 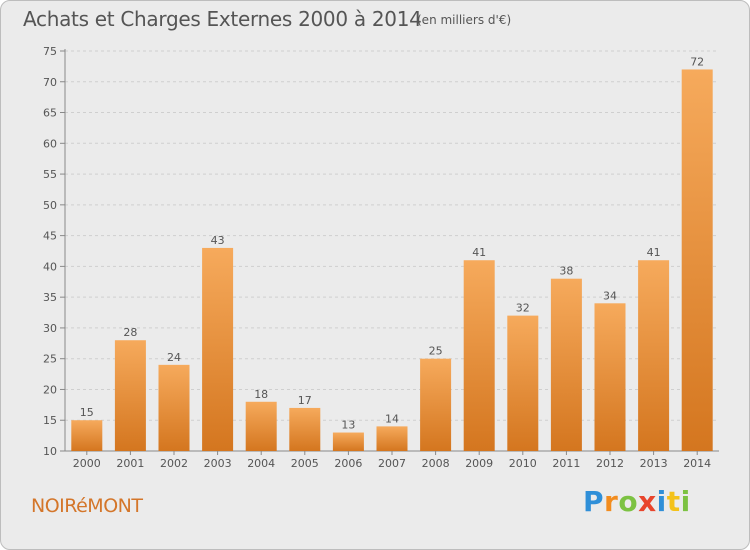 What do you see at coordinates (610, 295) in the screenshot?
I see `data-label: 34` at bounding box center [610, 295].